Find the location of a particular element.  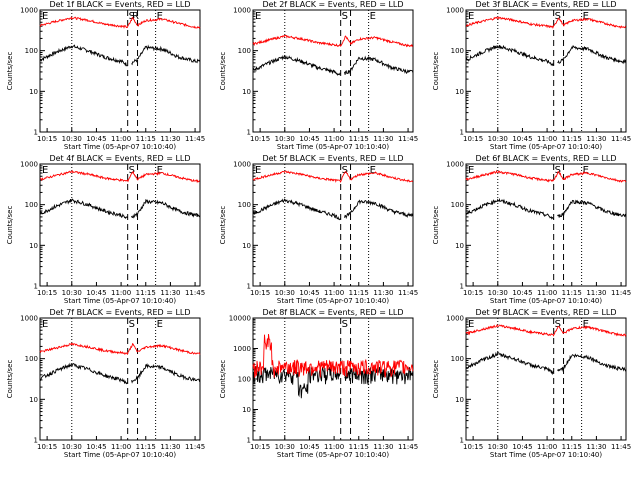

panel-title: Det 4f BLACK = Events, RED = LLD is located at coordinates (119, 158).